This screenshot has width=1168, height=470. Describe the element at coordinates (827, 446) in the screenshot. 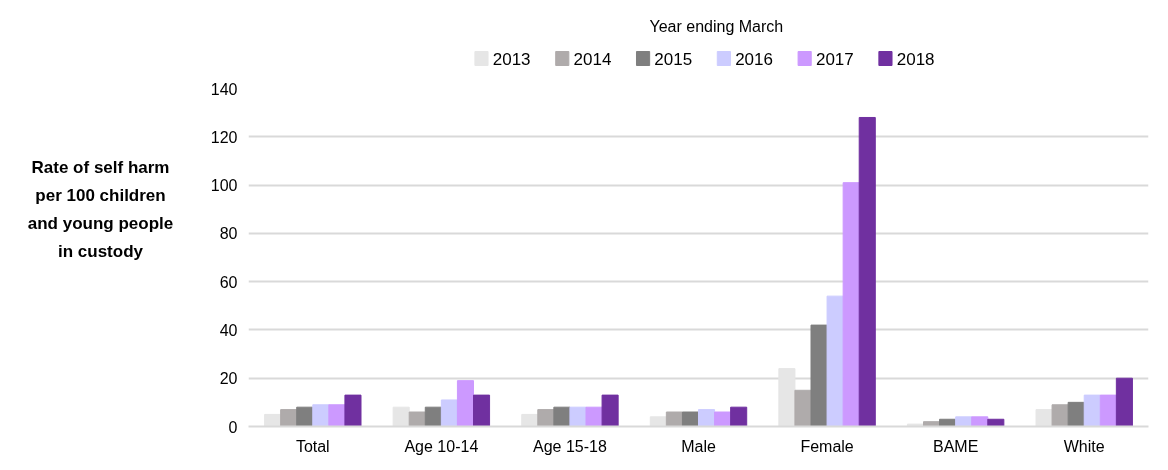

I see `x-tick-label: Female` at that location.